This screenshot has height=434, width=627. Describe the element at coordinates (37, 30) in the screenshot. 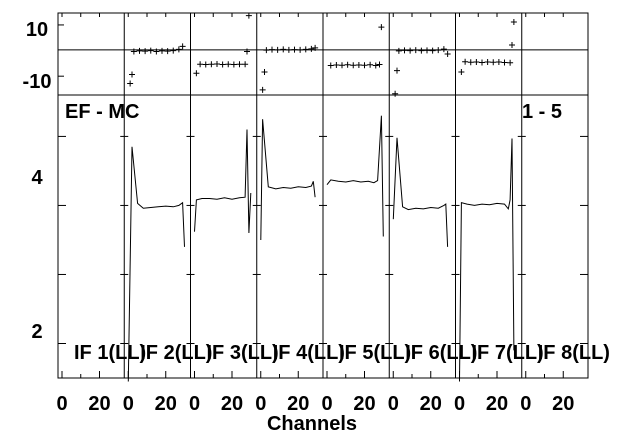

I see `resid-ytick-label-top: 10` at that location.